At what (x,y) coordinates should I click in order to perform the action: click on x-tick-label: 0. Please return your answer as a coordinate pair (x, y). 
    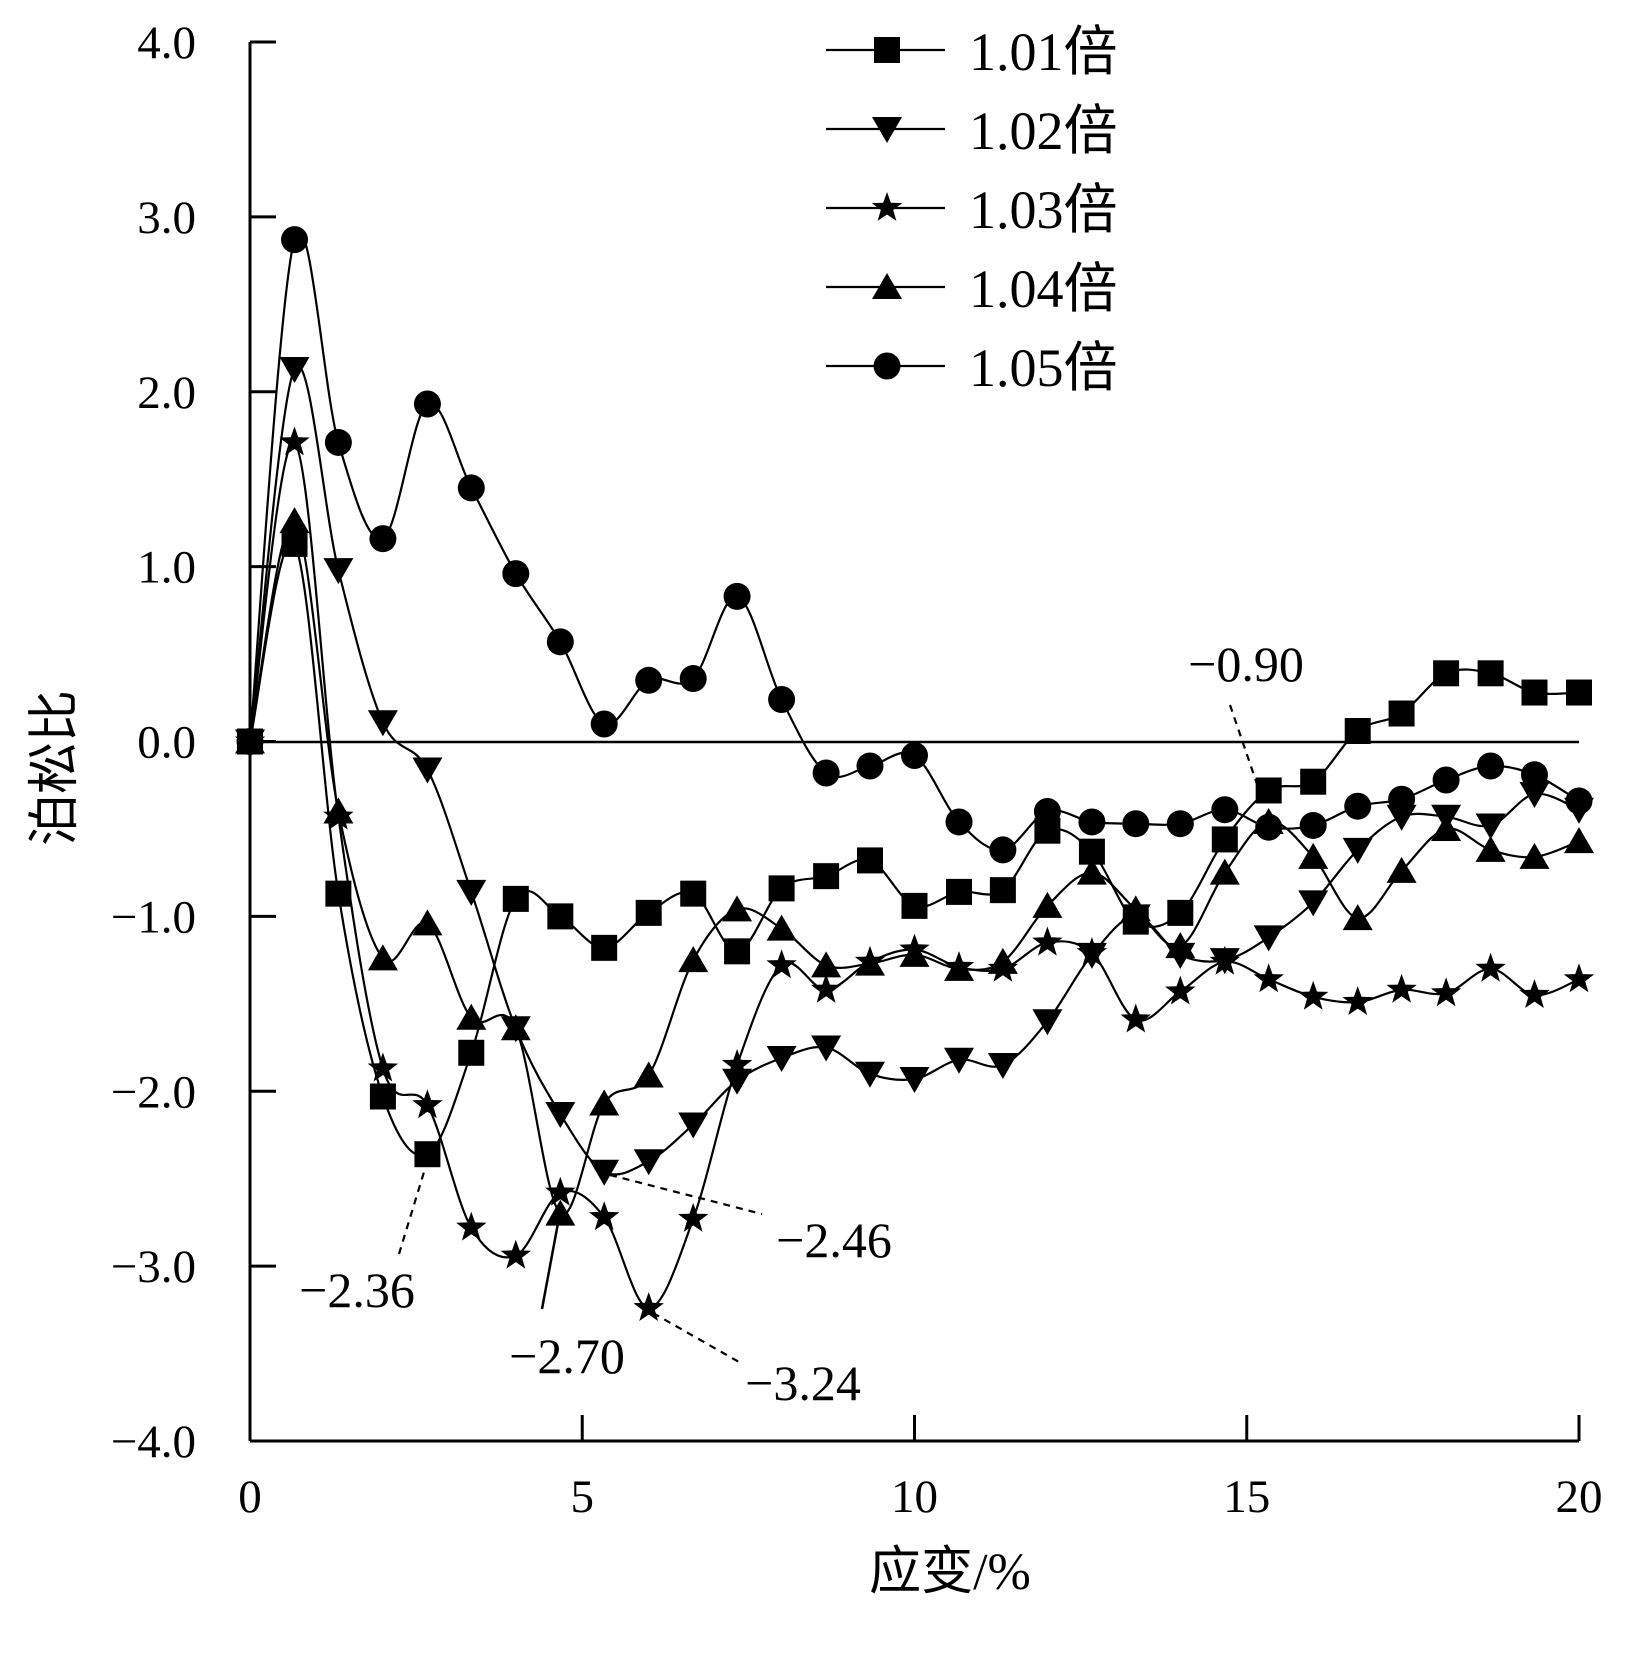
    Looking at the image, I should click on (250, 1497).